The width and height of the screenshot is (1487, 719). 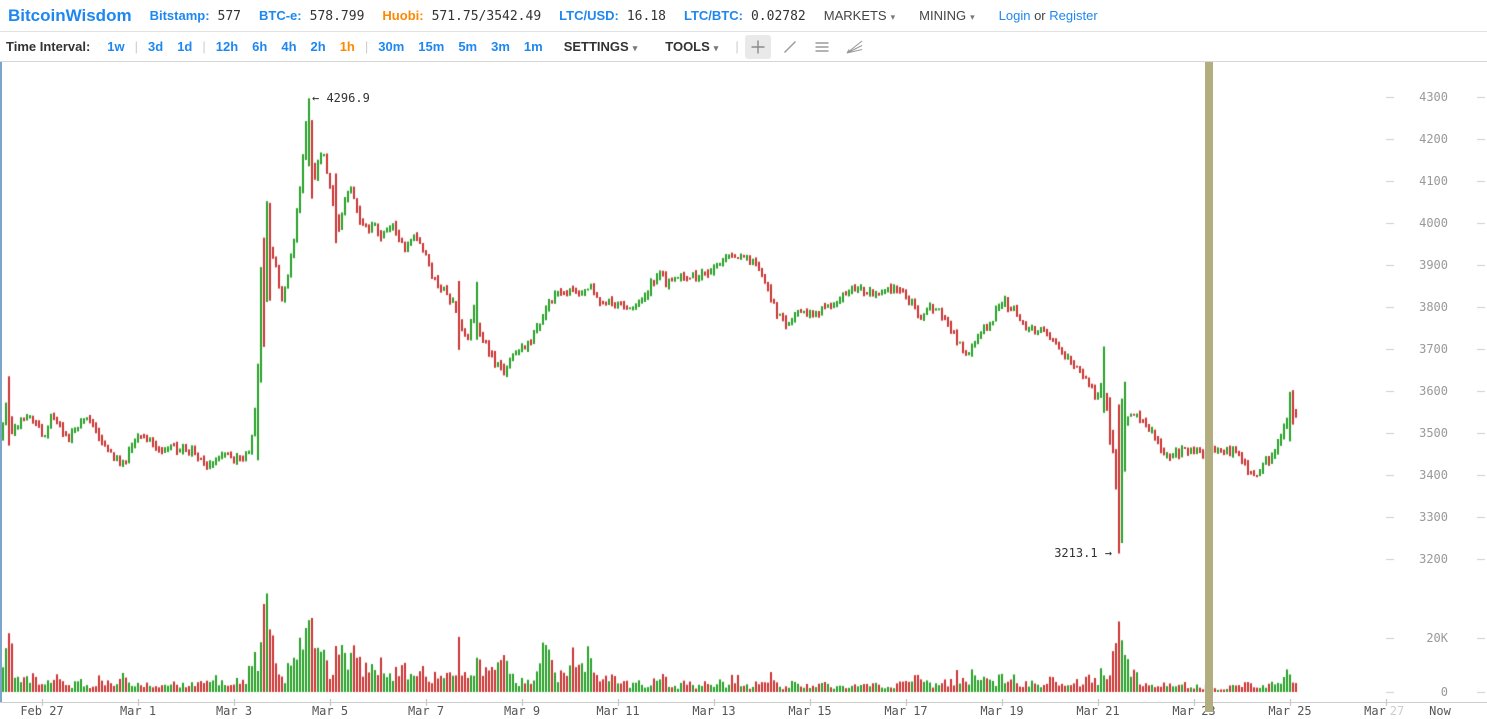 I want to click on site-logo: BitcoinWisdom, so click(x=70, y=15).